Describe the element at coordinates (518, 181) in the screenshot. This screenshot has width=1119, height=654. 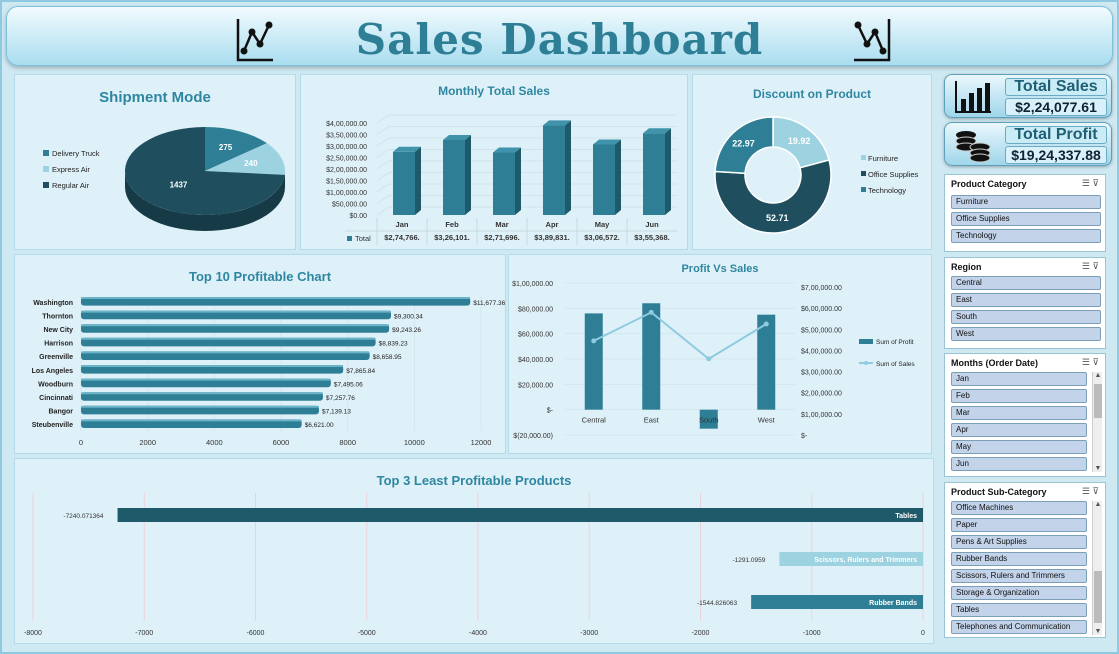
I see `bar-side` at that location.